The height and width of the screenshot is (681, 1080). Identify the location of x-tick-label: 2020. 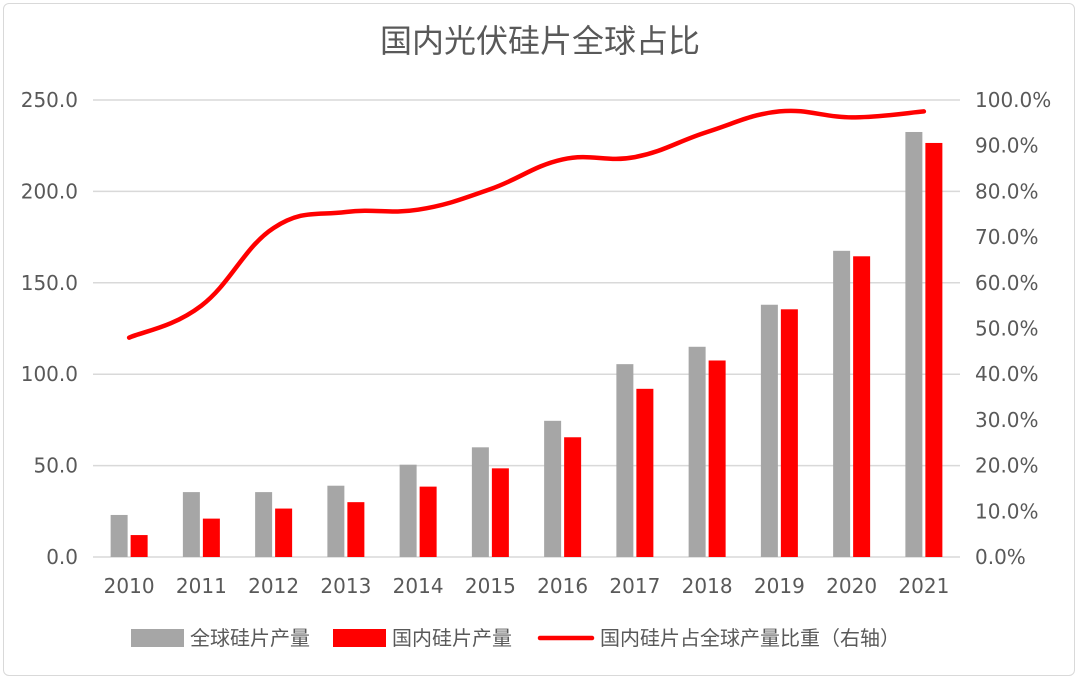
(851, 586).